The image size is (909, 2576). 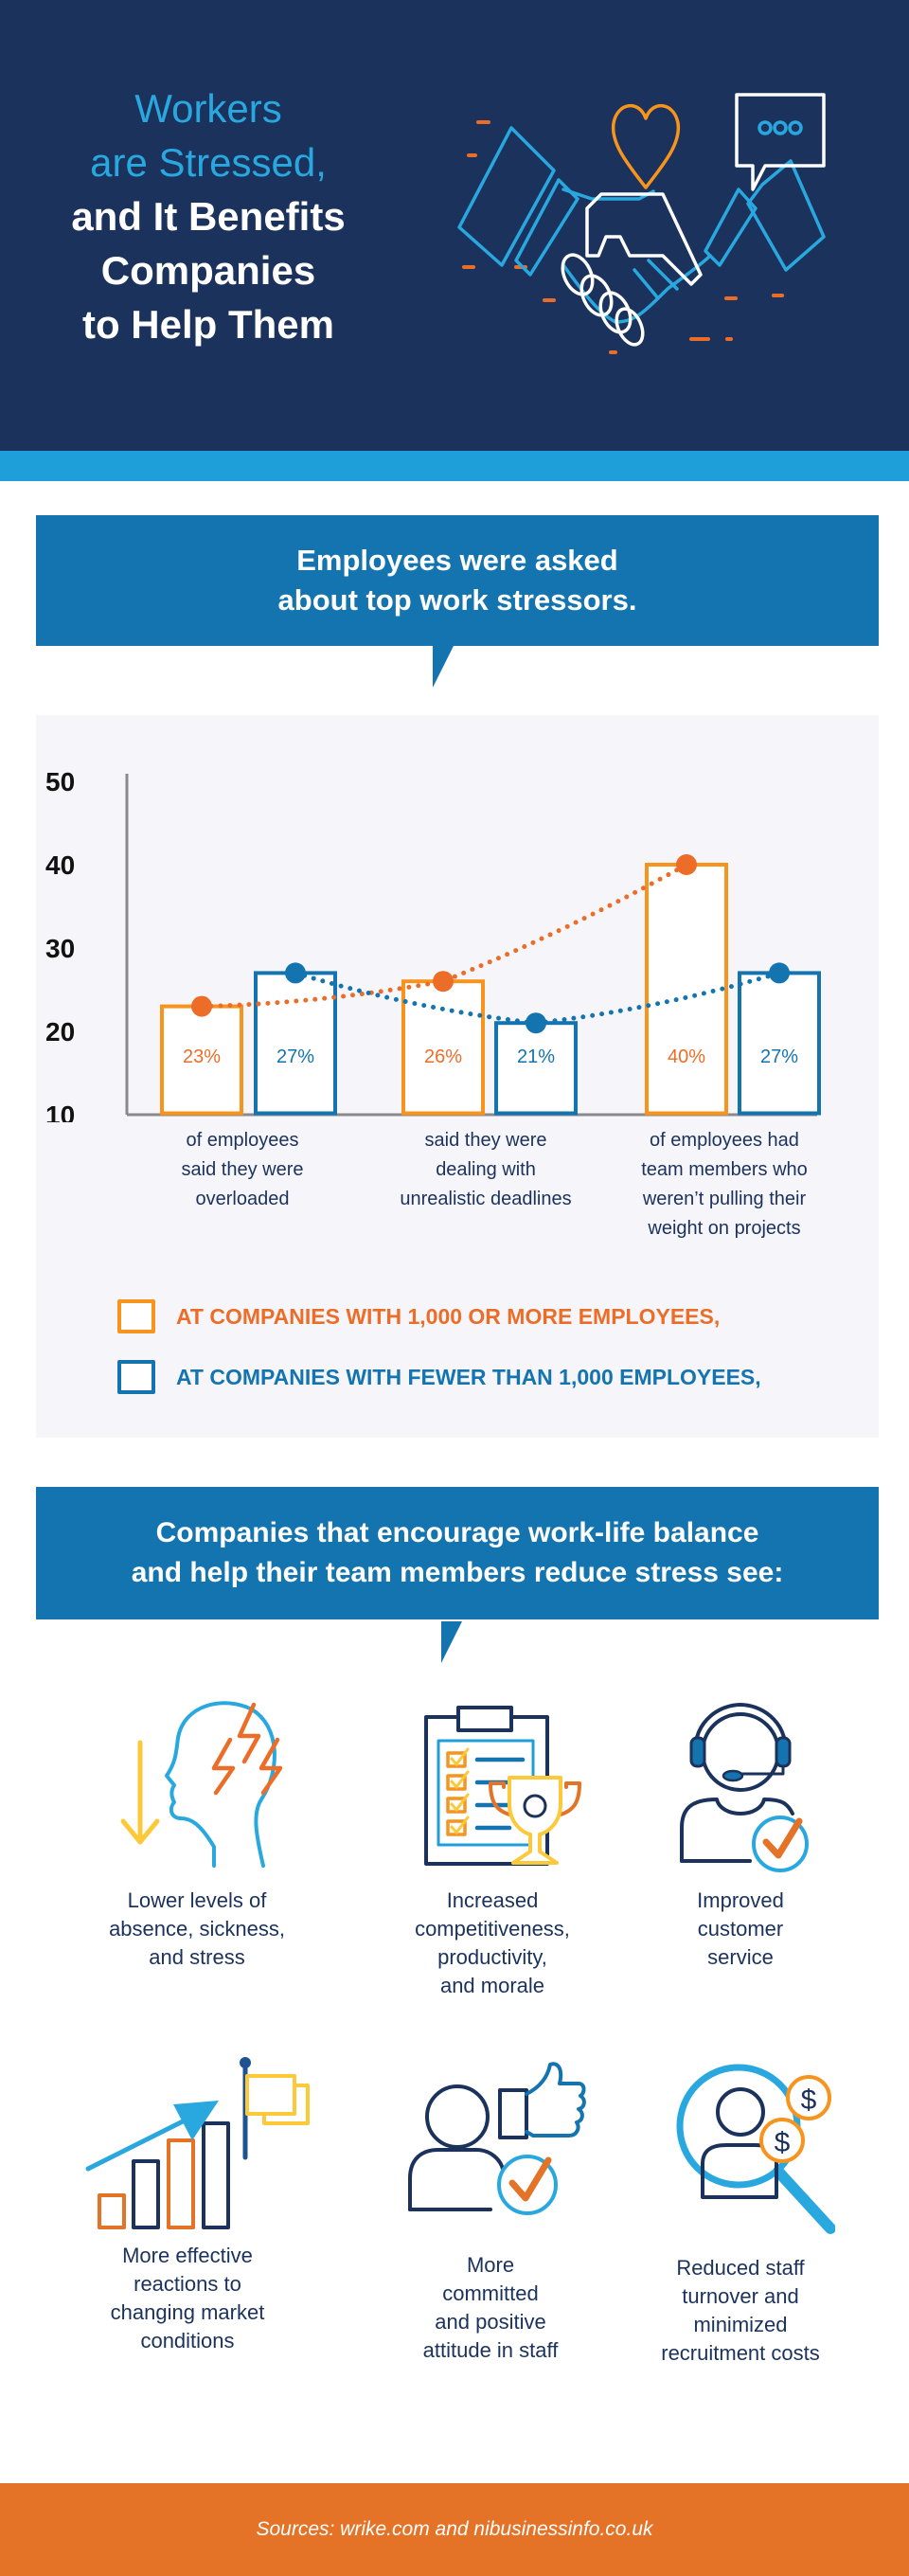 I want to click on caption-line: team members who, so click(x=724, y=1169).